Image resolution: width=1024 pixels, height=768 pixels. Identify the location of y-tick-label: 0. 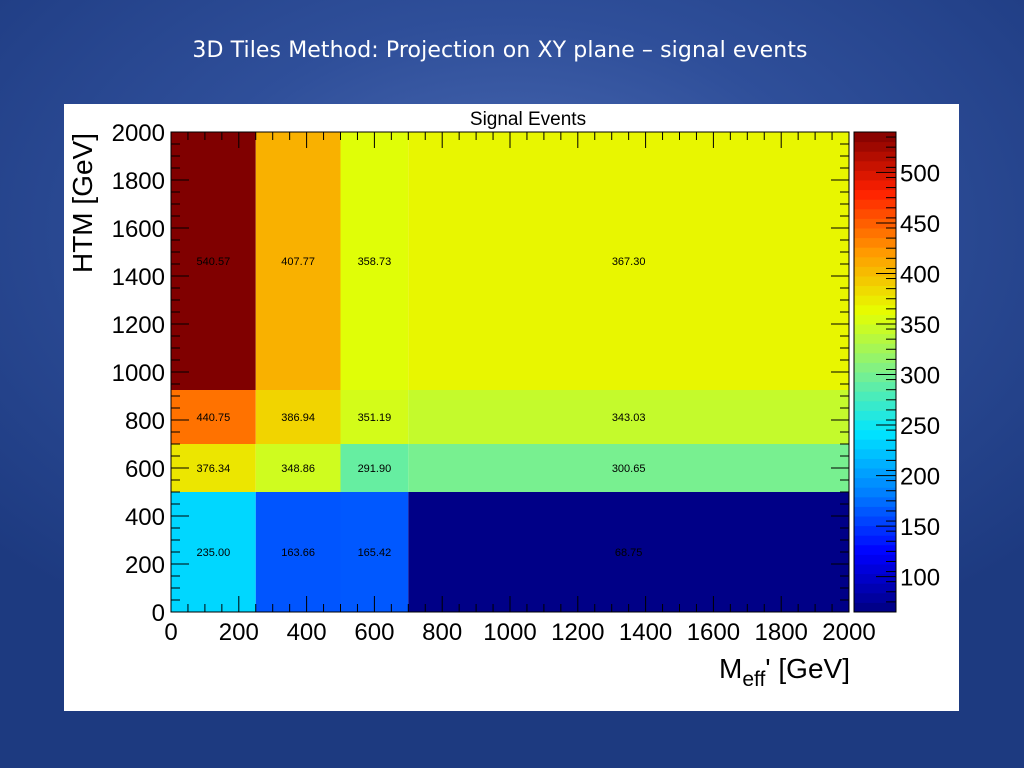
(158, 613).